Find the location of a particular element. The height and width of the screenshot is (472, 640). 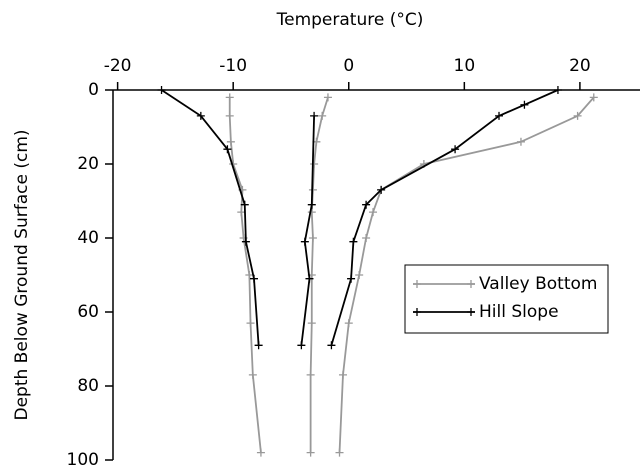

legend-label: Valley Bottom is located at coordinates (538, 284).